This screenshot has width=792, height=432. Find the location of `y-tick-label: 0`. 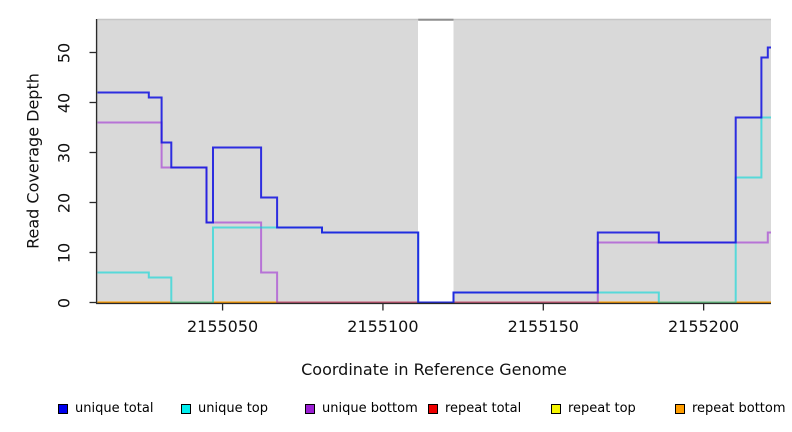

y-tick-label: 0 is located at coordinates (64, 302).